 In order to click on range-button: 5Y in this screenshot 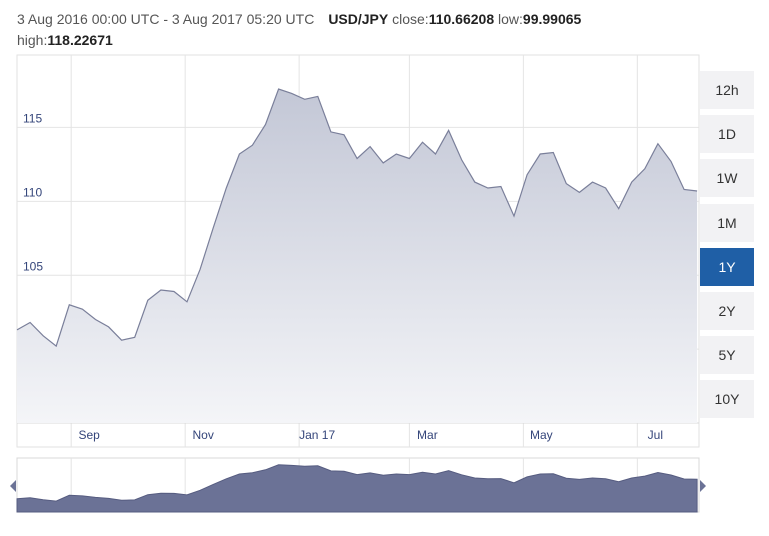, I will do `click(727, 355)`.